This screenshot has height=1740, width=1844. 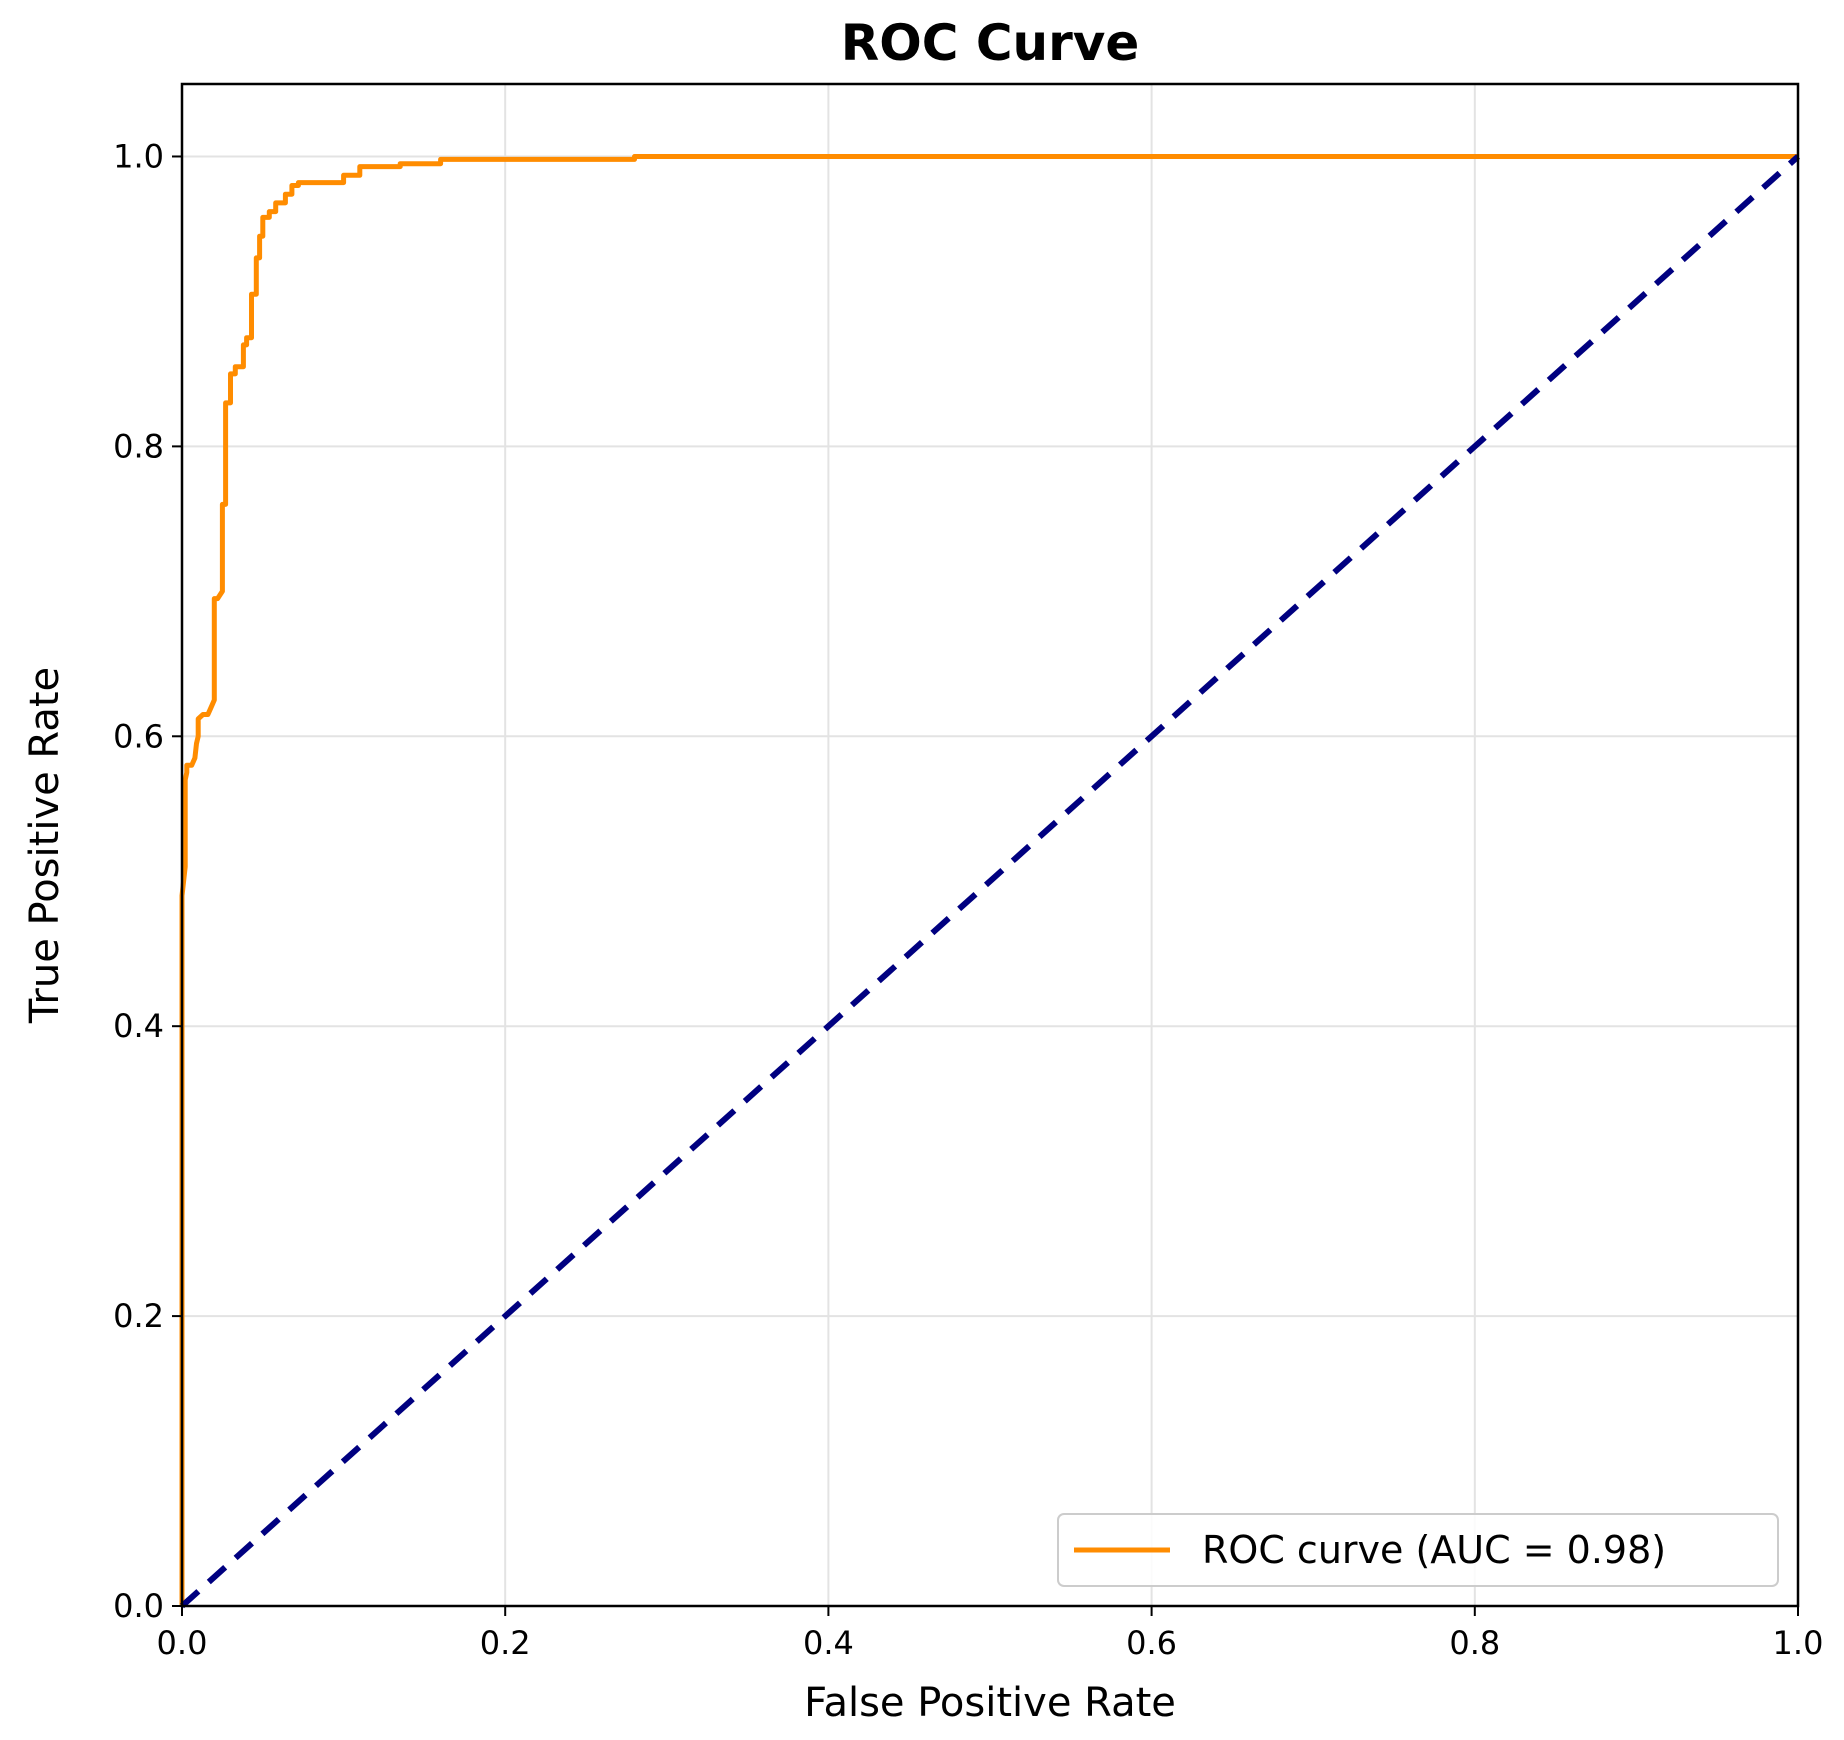 I want to click on y-axis-label: True Positive Rate, so click(x=45, y=845).